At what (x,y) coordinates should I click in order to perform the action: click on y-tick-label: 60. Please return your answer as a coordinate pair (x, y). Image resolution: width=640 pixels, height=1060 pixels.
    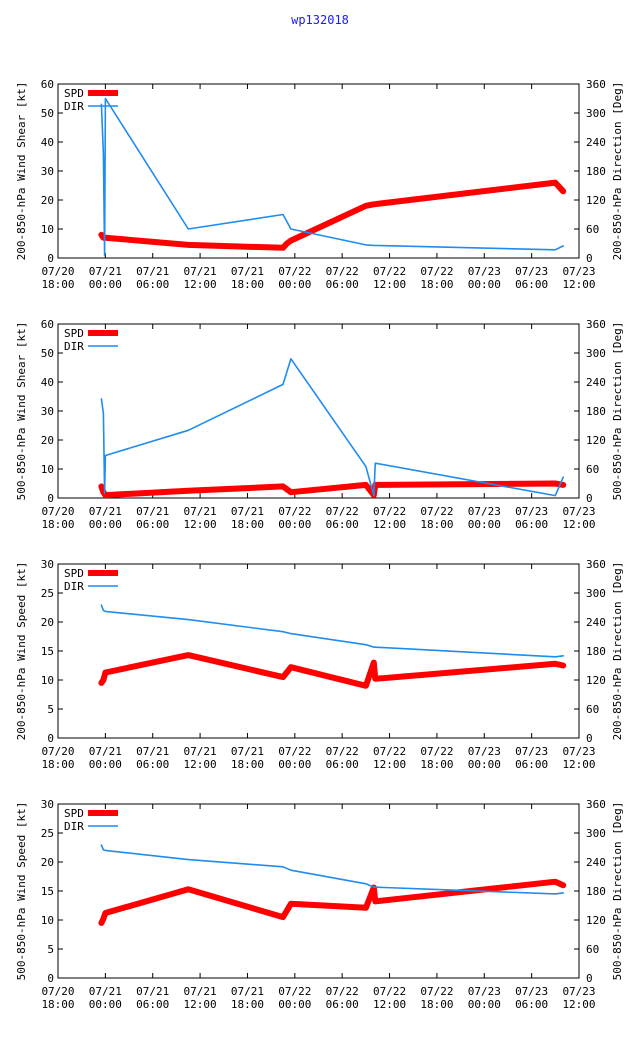
    Looking at the image, I should click on (47, 84).